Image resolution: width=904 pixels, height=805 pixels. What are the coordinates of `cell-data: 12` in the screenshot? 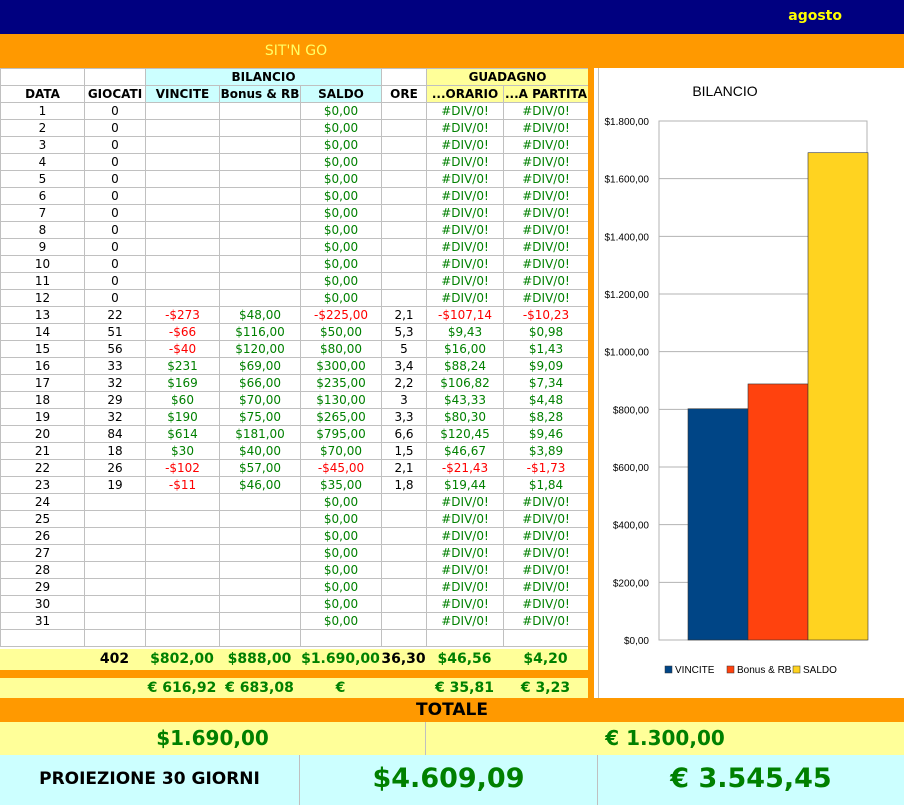 It's located at (42, 298).